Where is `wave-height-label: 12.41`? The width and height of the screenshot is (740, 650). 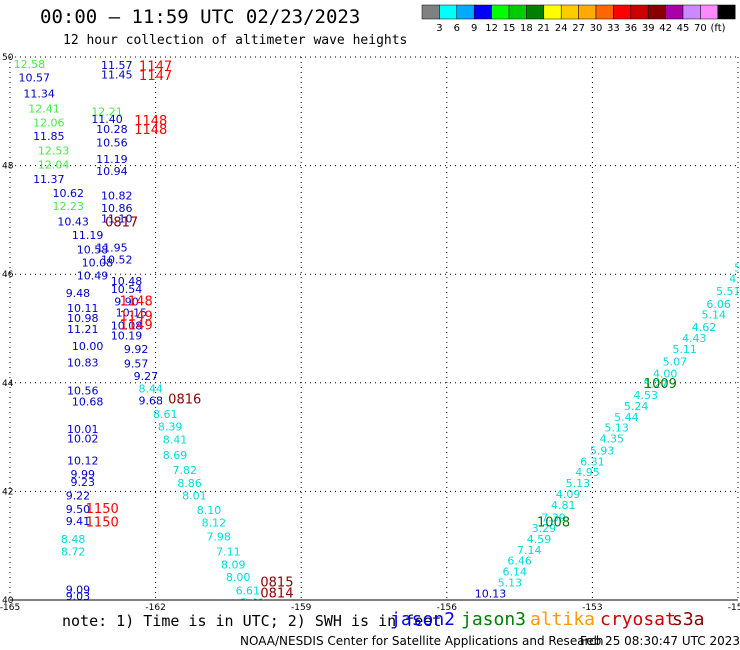 wave-height-label: 12.41 is located at coordinates (44, 108).